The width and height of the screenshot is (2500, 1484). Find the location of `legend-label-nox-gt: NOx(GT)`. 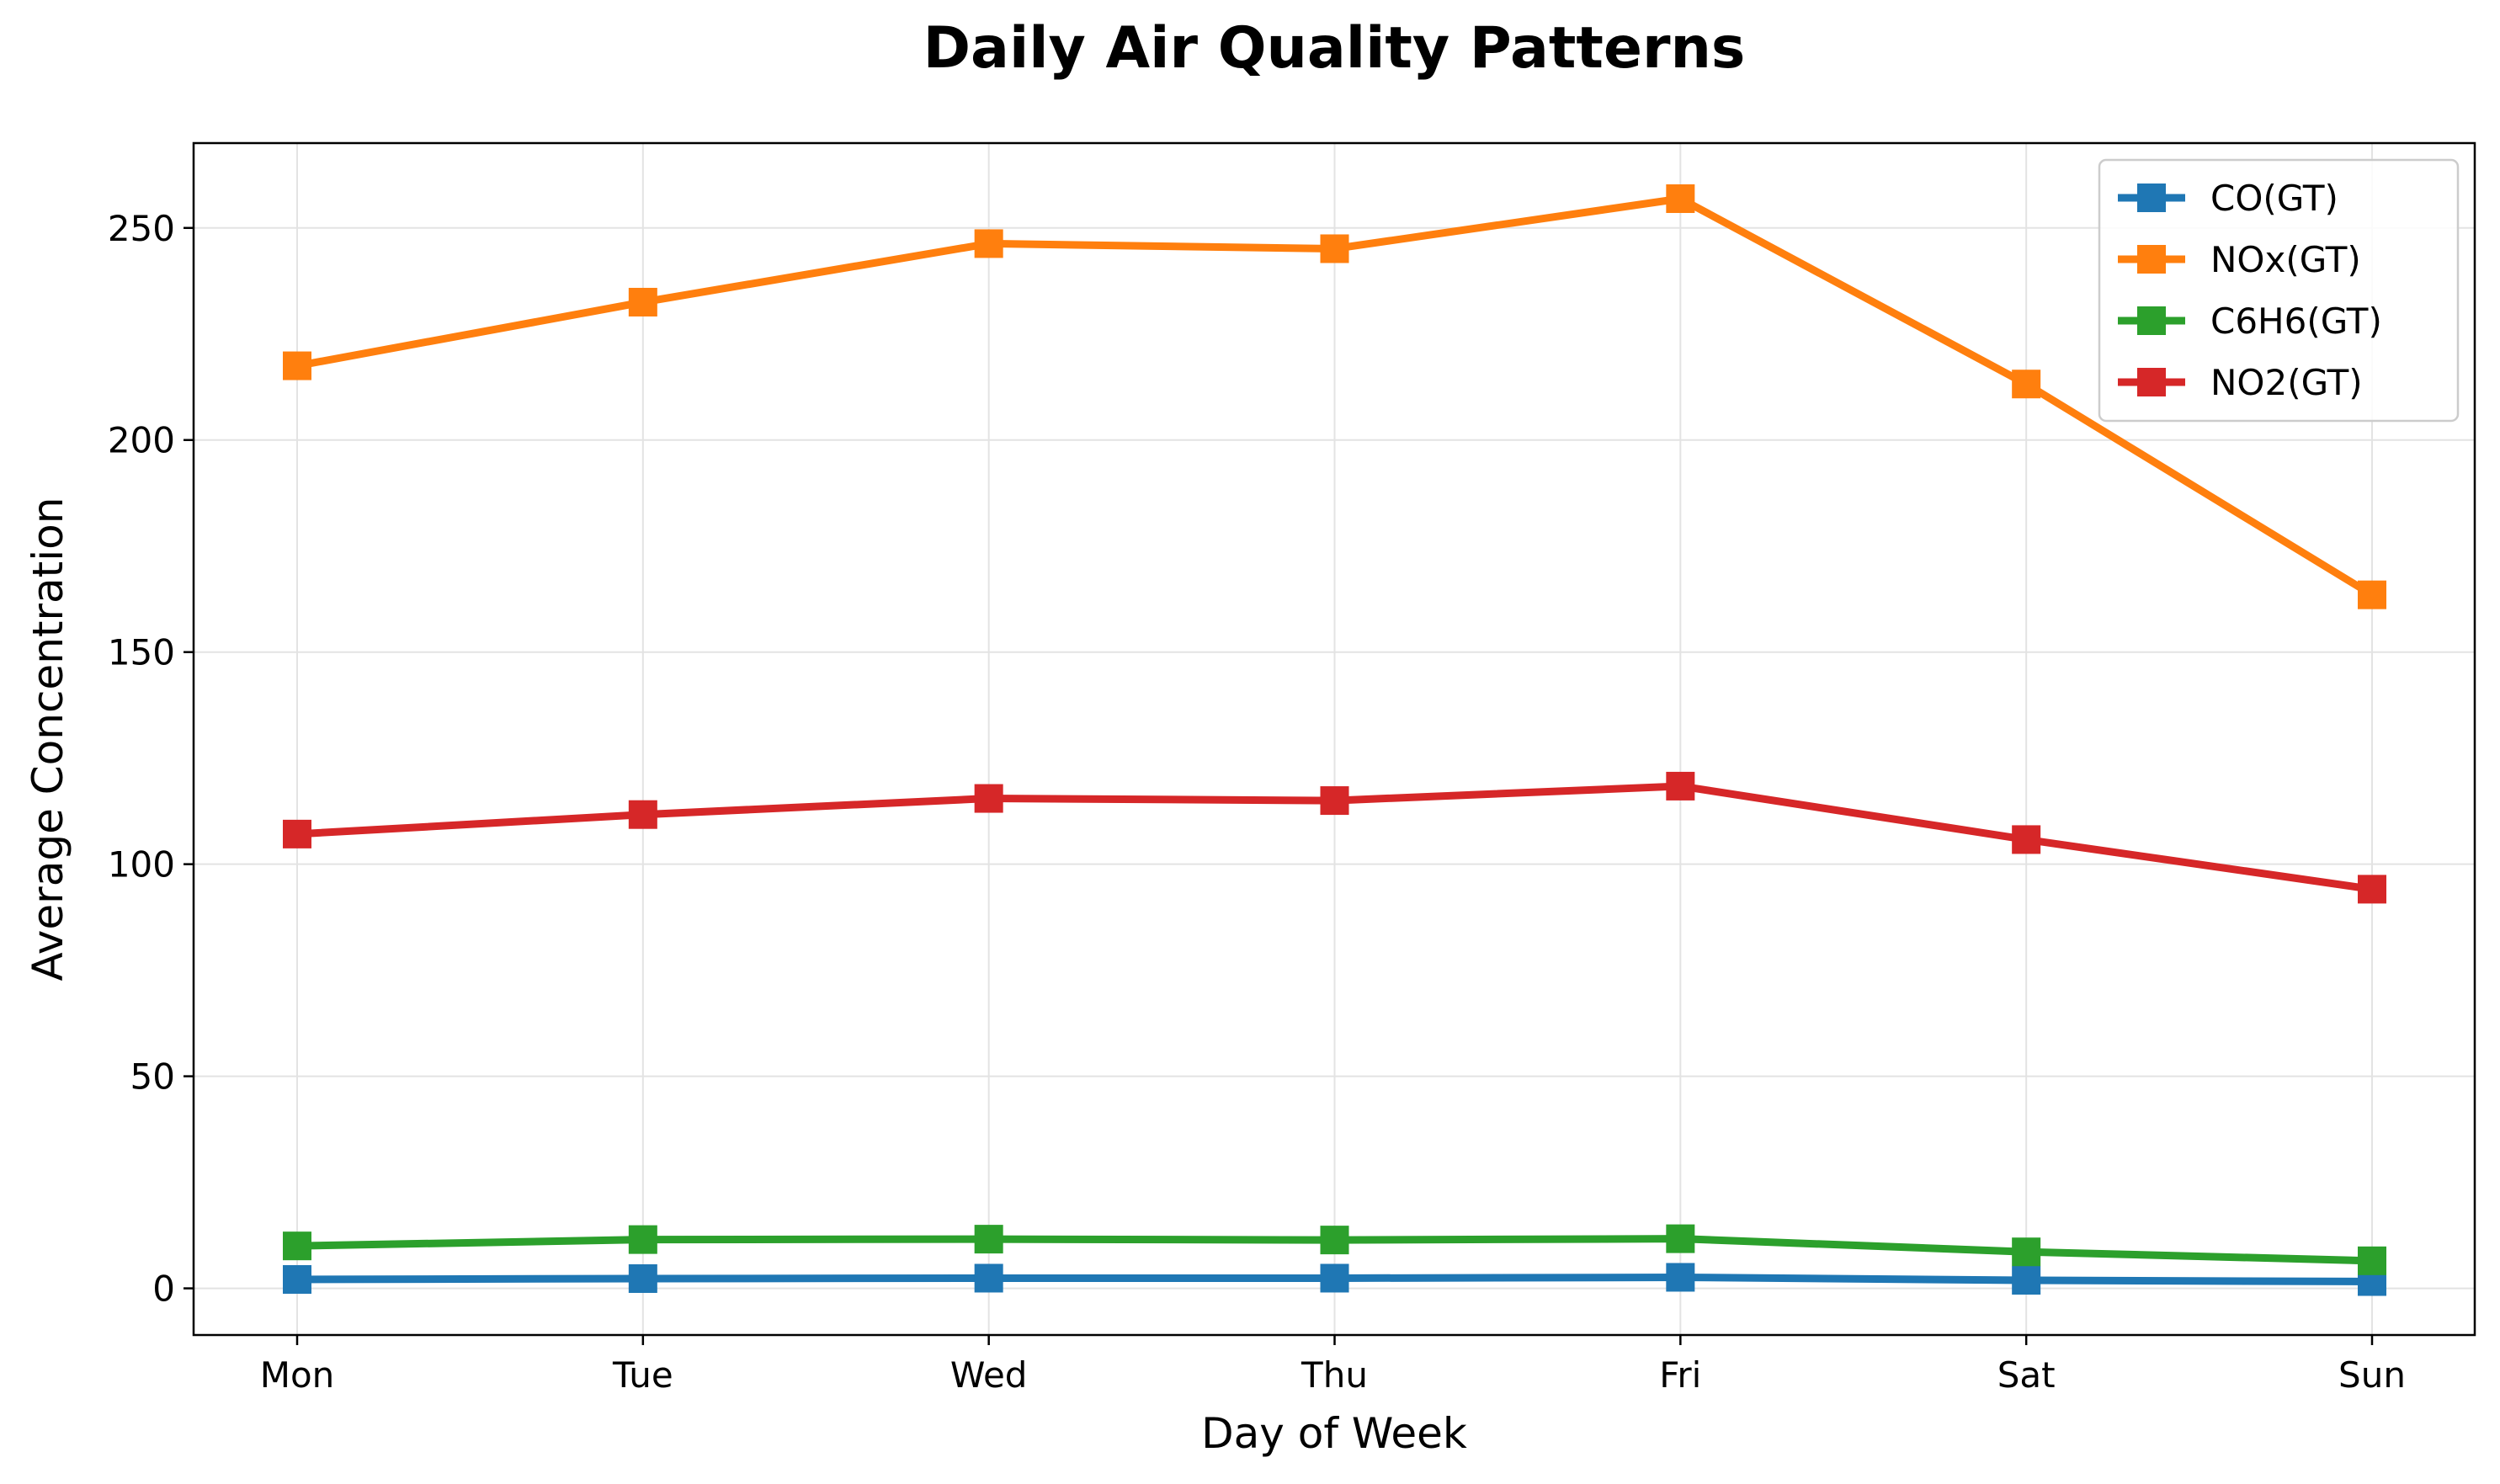

legend-label-nox-gt: NOx(GT) is located at coordinates (2285, 259).